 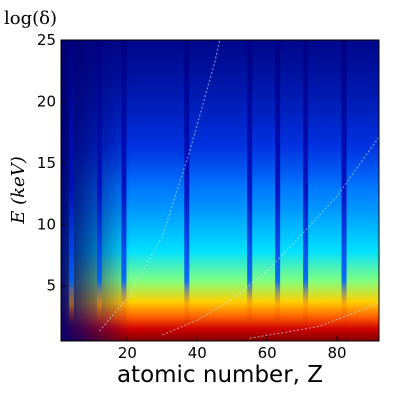 What do you see at coordinates (18, 190) in the screenshot?
I see `y-axis-label: E (keV)` at bounding box center [18, 190].